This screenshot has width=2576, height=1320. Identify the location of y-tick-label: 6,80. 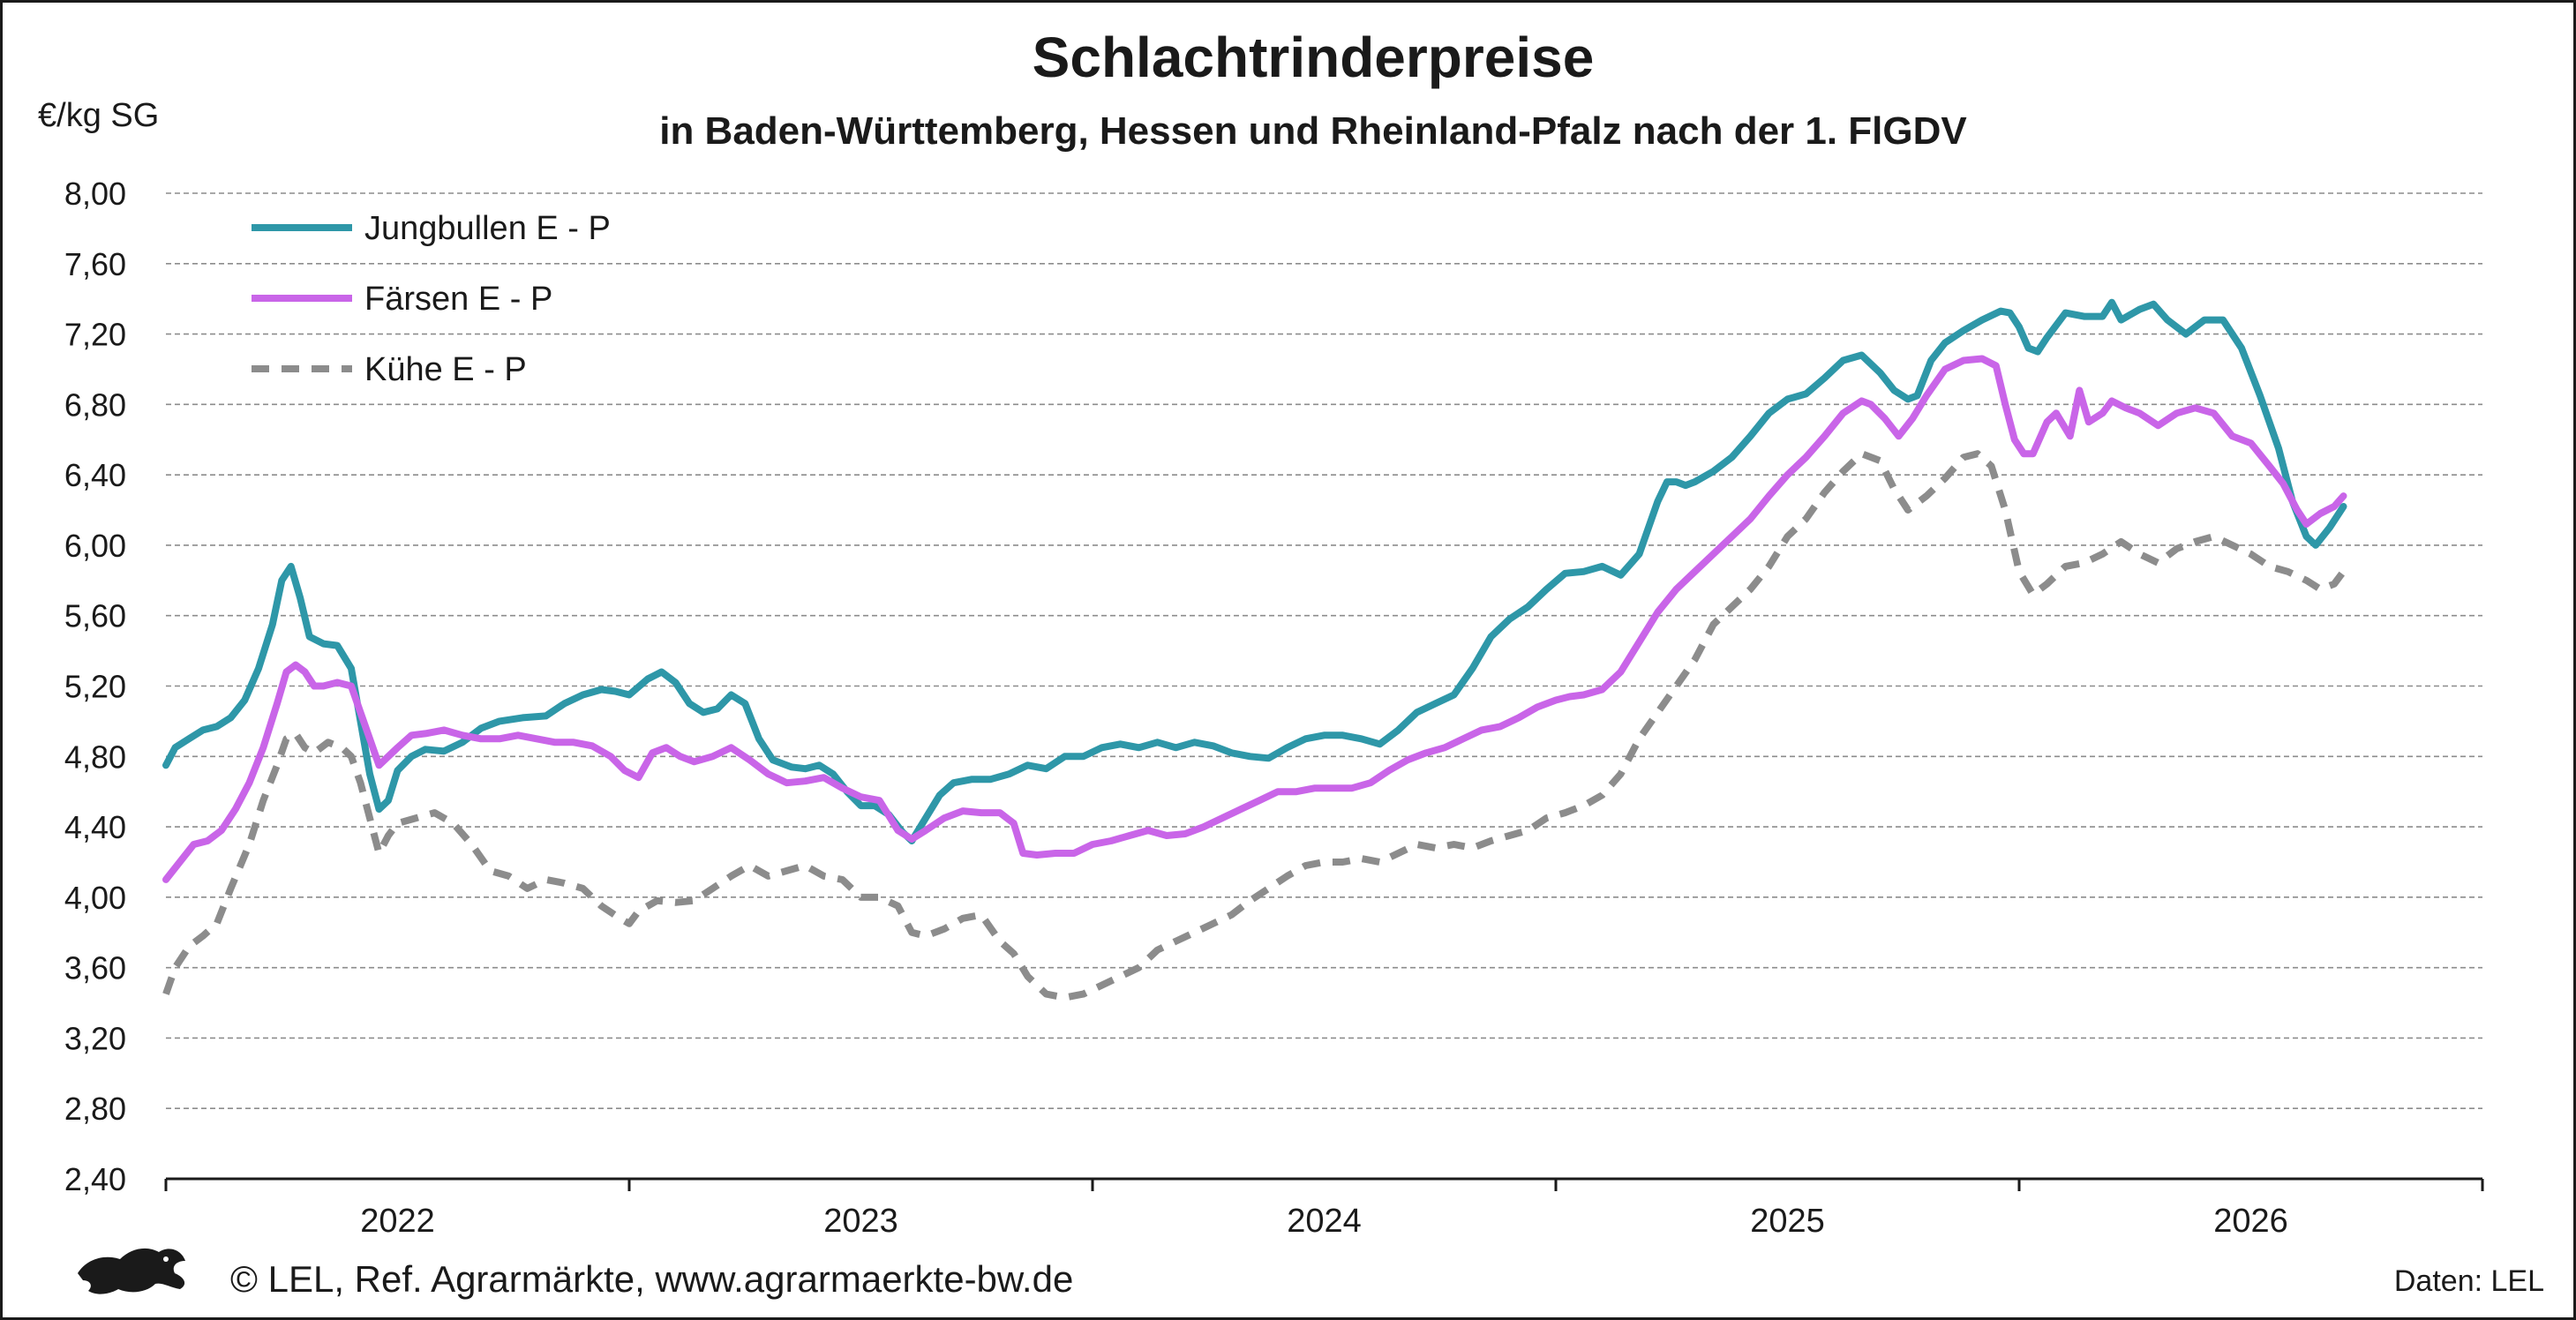
(95, 404).